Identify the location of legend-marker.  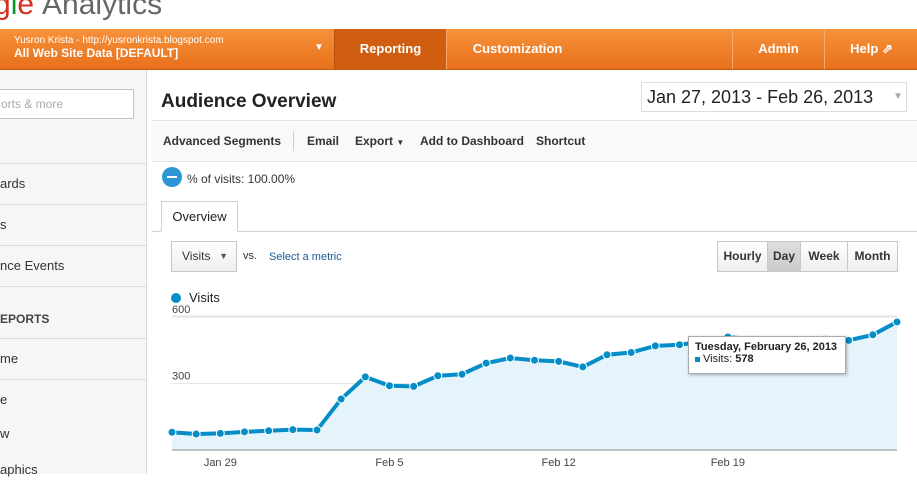
(176, 298).